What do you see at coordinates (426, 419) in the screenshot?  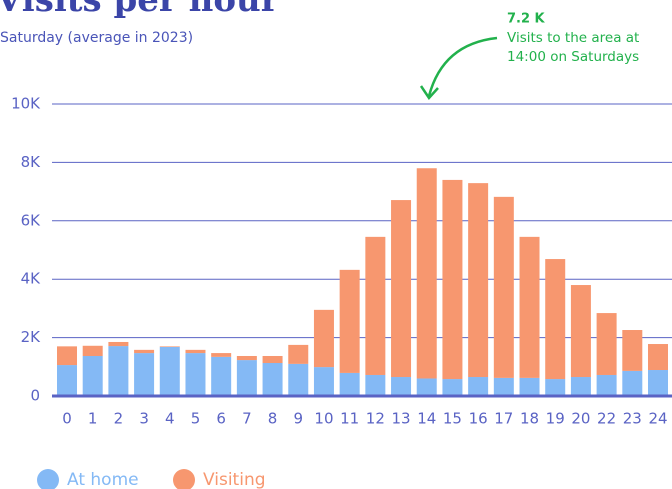 I see `x-tick-label: 14` at bounding box center [426, 419].